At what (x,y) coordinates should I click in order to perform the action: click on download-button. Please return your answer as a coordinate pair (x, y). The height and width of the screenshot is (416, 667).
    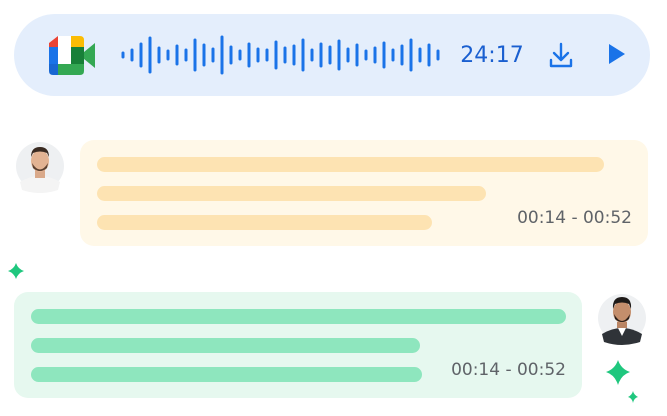
    Looking at the image, I should click on (561, 55).